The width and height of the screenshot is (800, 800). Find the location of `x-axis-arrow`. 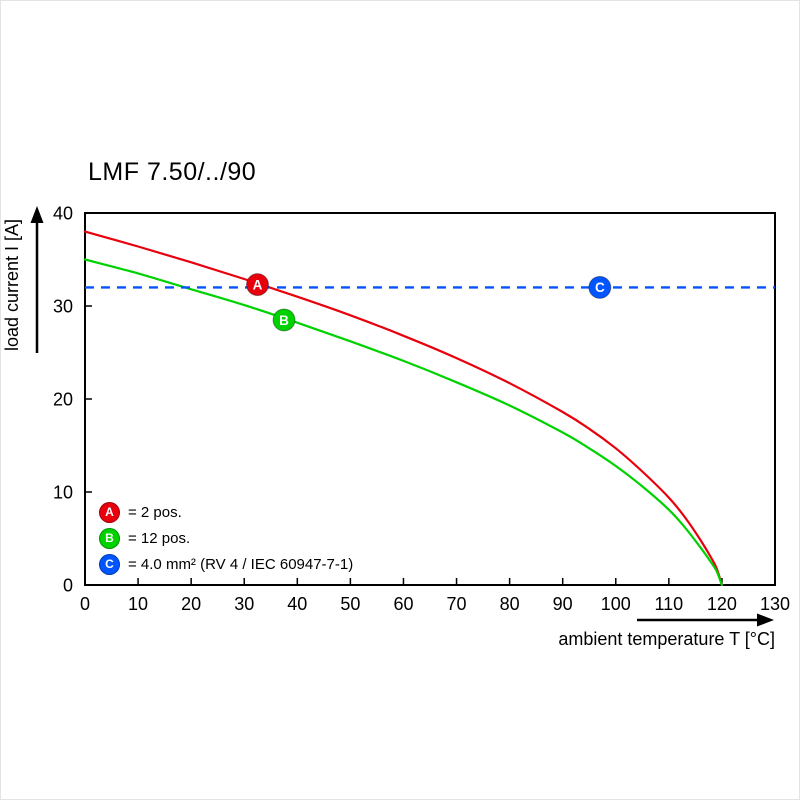

x-axis-arrow is located at coordinates (705, 620).